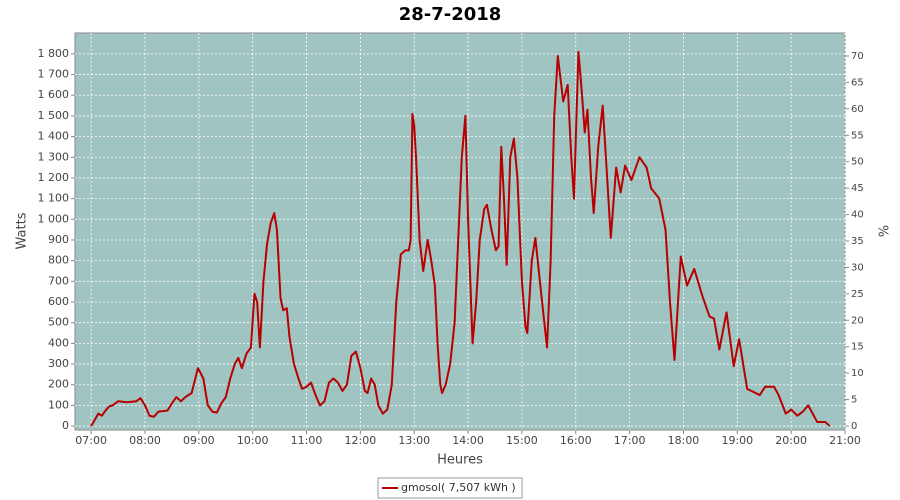 The height and width of the screenshot is (500, 900). I want to click on y-tick-label: 1 000, so click(54, 218).